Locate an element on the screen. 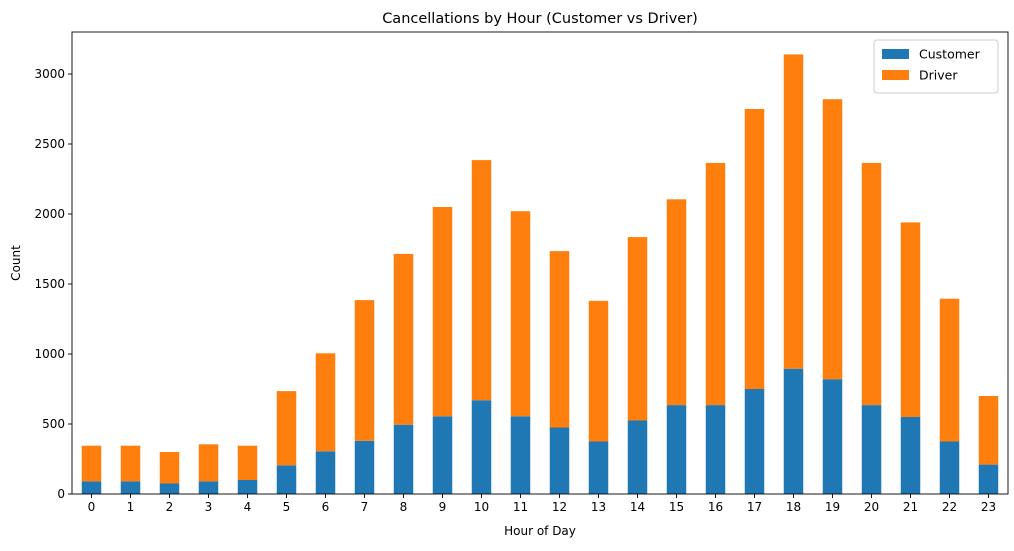 Image resolution: width=1014 pixels, height=551 pixels. x-tick-label: 9 is located at coordinates (443, 507).